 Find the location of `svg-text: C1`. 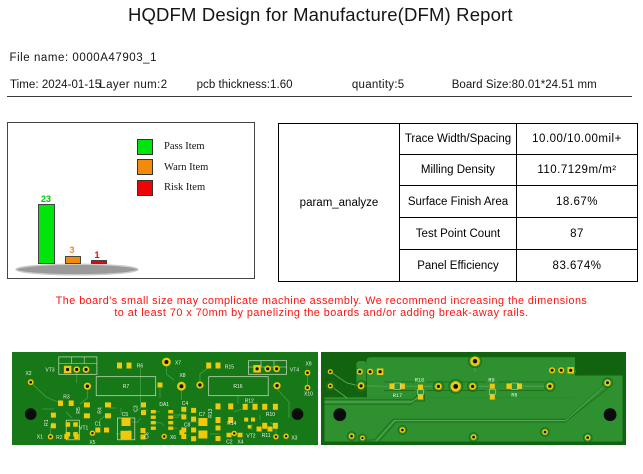

svg-text: C1 is located at coordinates (98, 424).